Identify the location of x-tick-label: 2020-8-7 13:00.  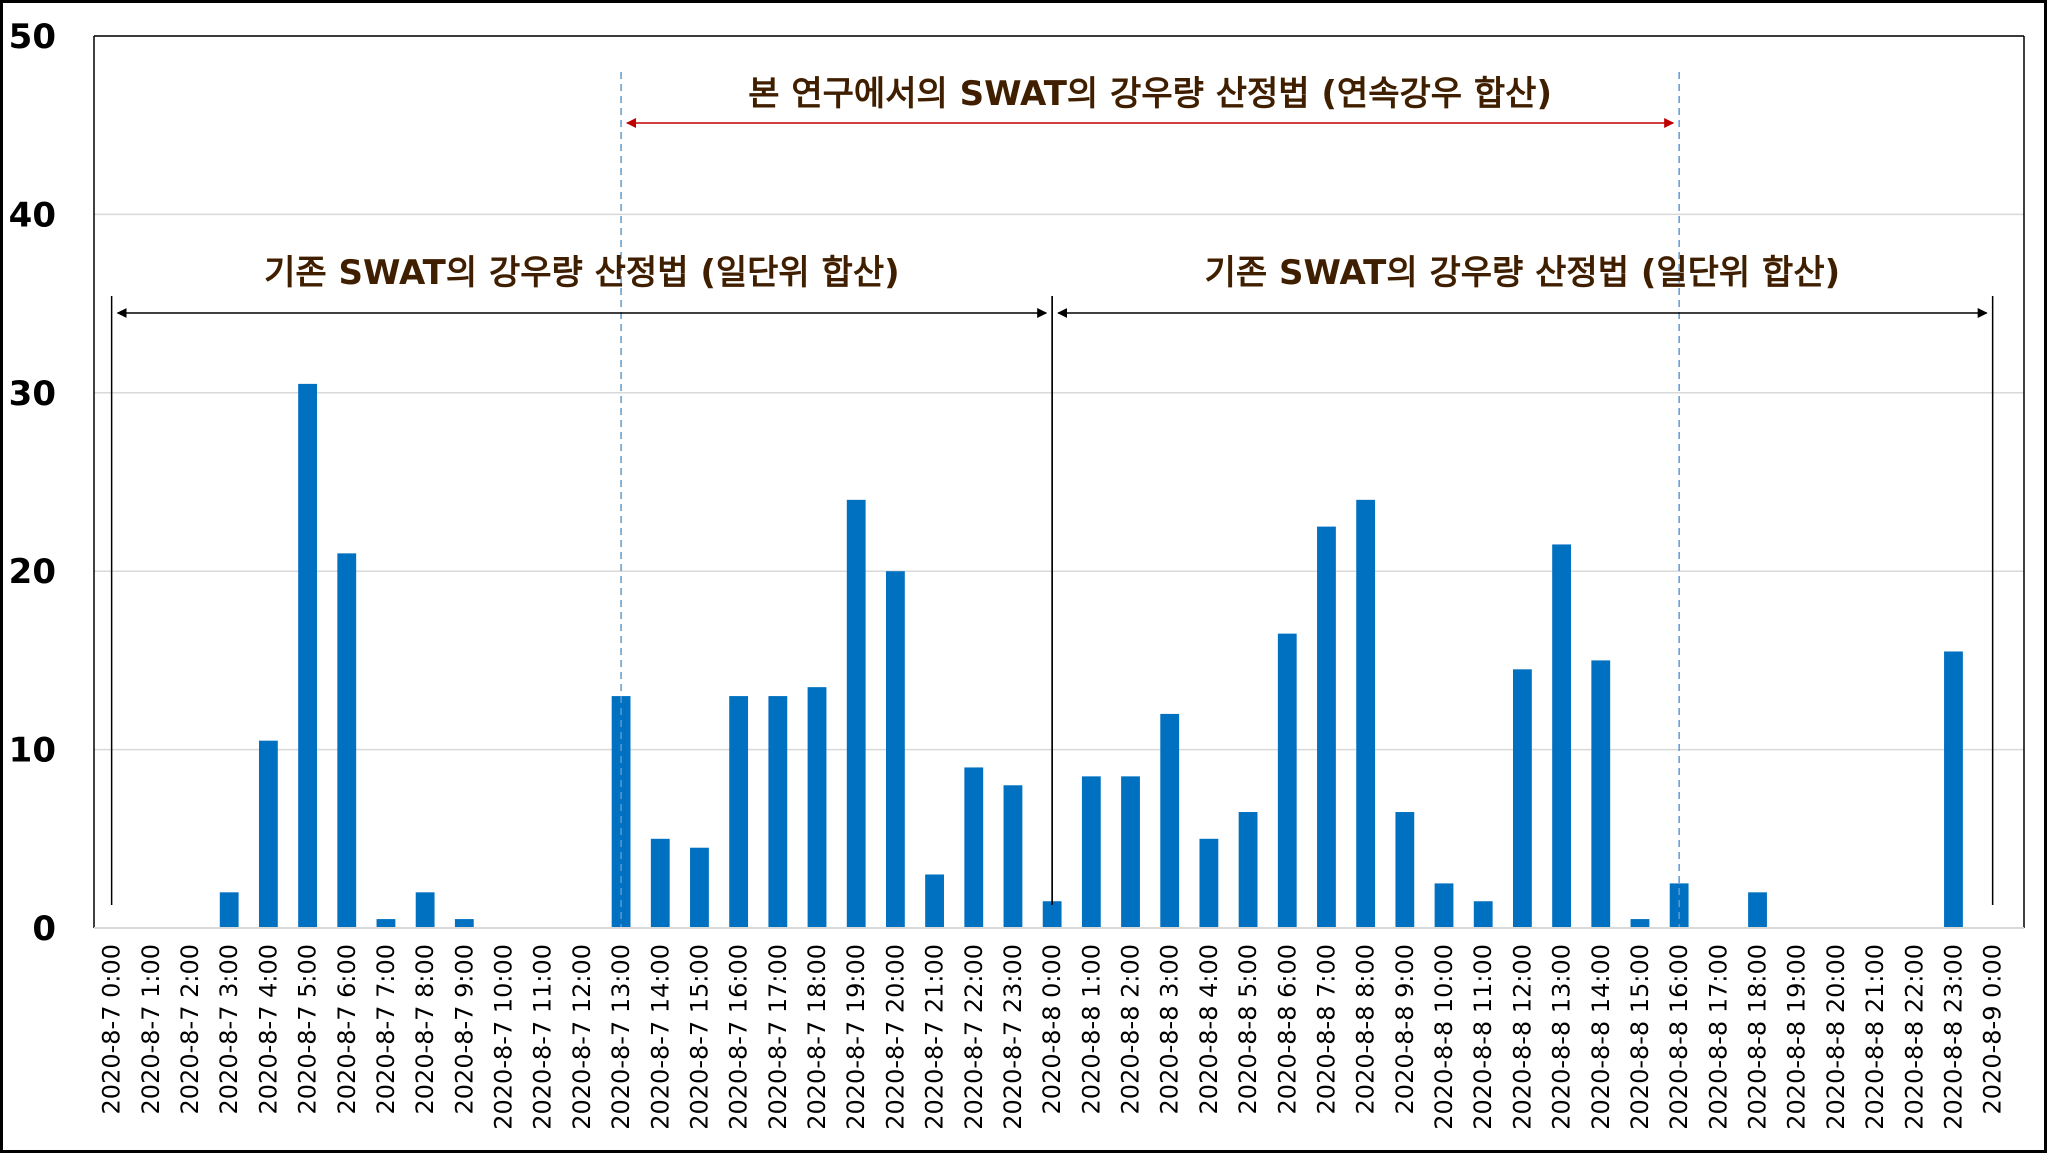
(621, 1037).